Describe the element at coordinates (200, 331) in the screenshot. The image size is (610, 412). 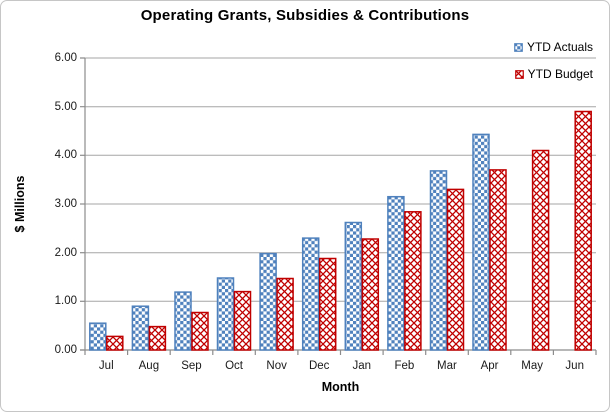
I see `bar-ytd-budget-sep` at that location.